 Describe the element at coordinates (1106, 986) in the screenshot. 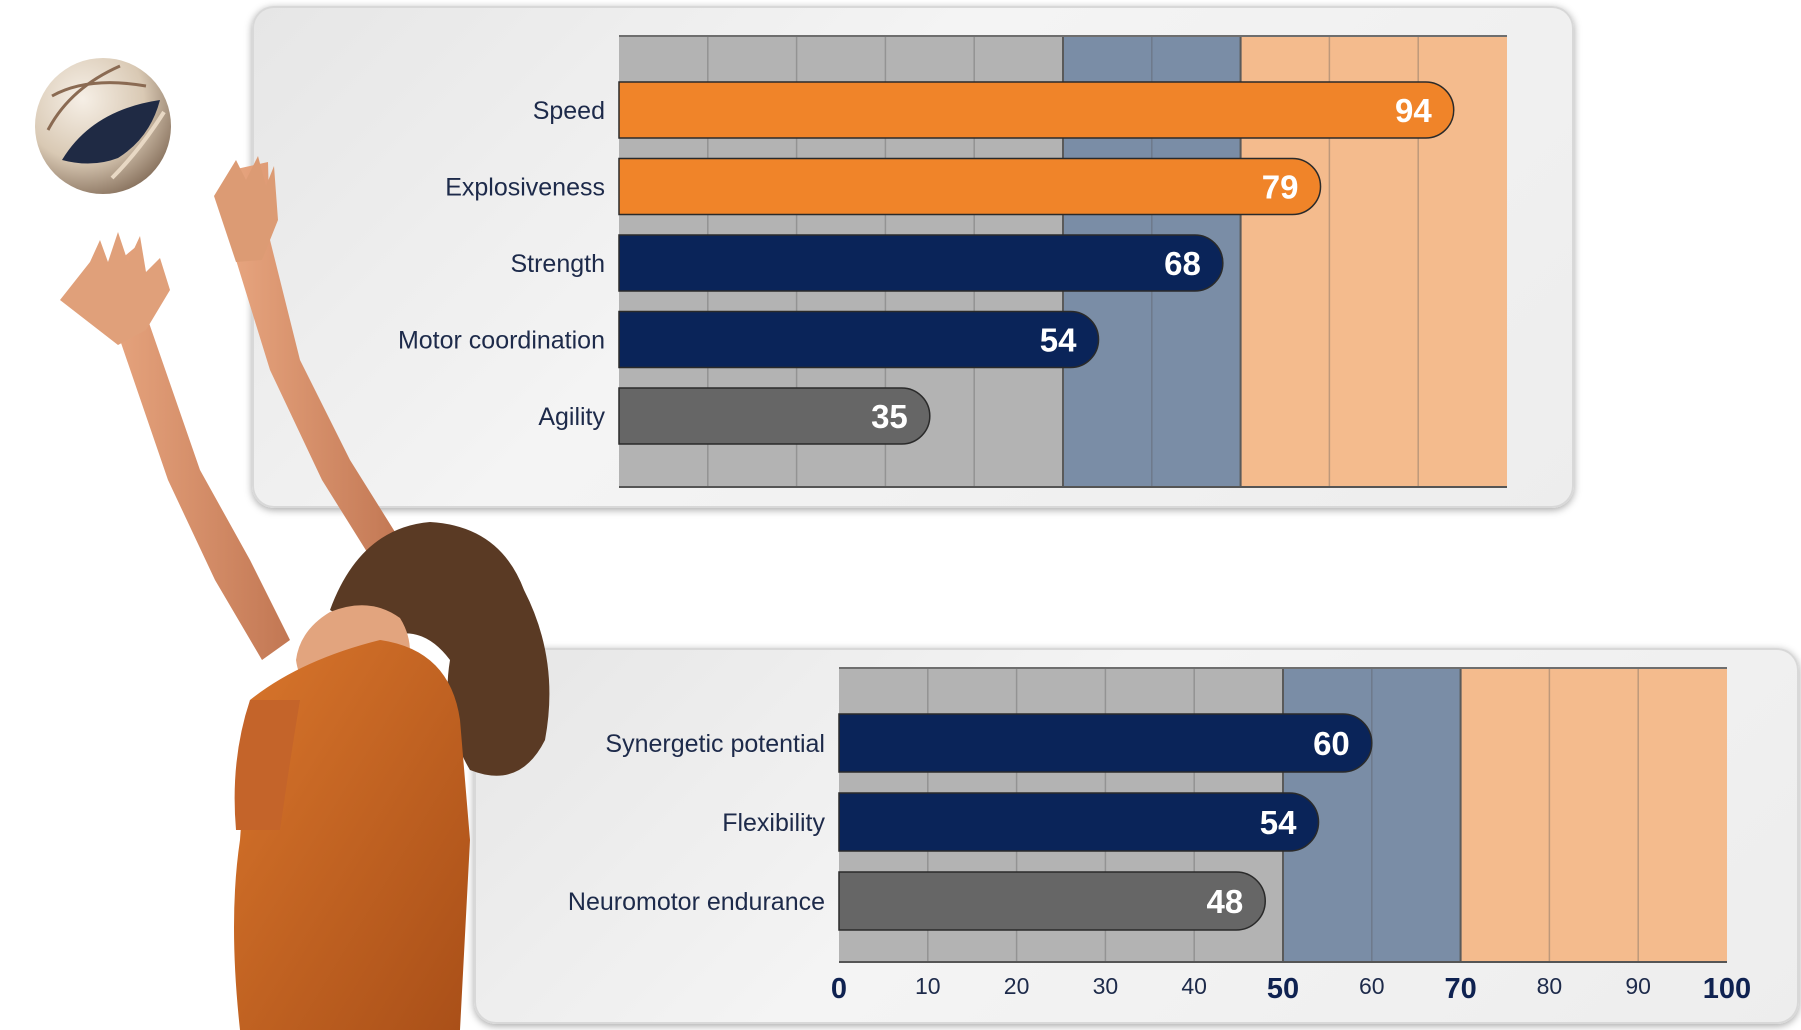

I see `x-tick-label: 30` at that location.